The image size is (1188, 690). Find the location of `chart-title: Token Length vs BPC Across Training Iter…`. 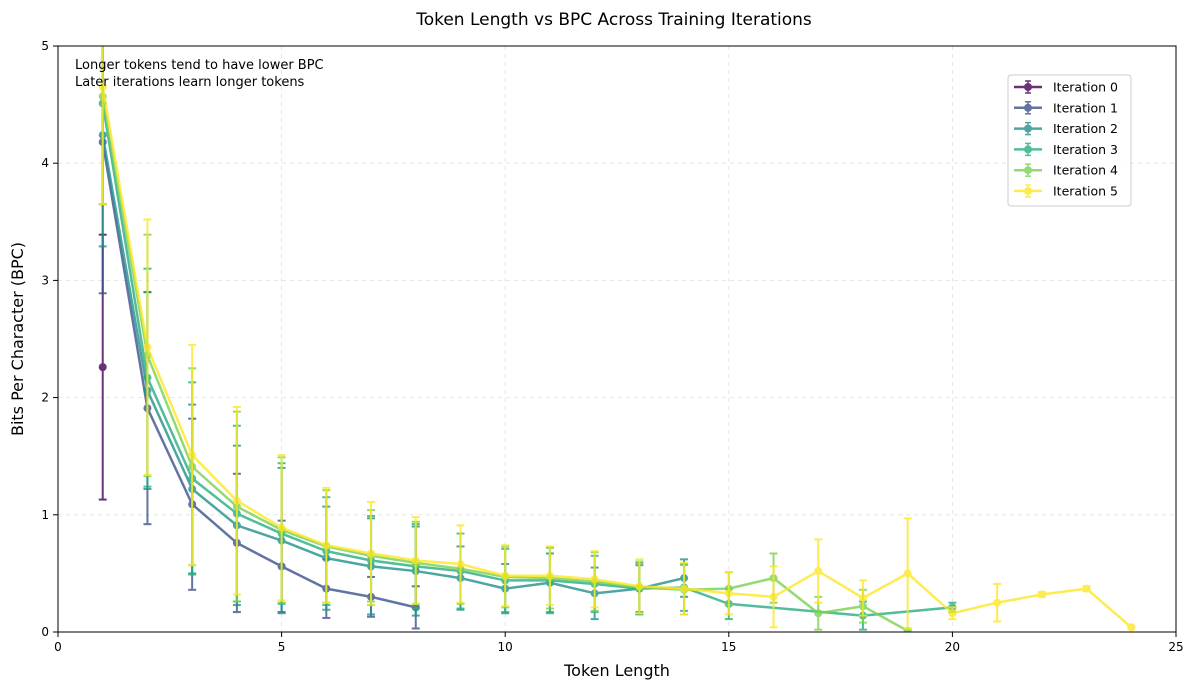

chart-title: Token Length vs BPC Across Training Iter… is located at coordinates (613, 20).